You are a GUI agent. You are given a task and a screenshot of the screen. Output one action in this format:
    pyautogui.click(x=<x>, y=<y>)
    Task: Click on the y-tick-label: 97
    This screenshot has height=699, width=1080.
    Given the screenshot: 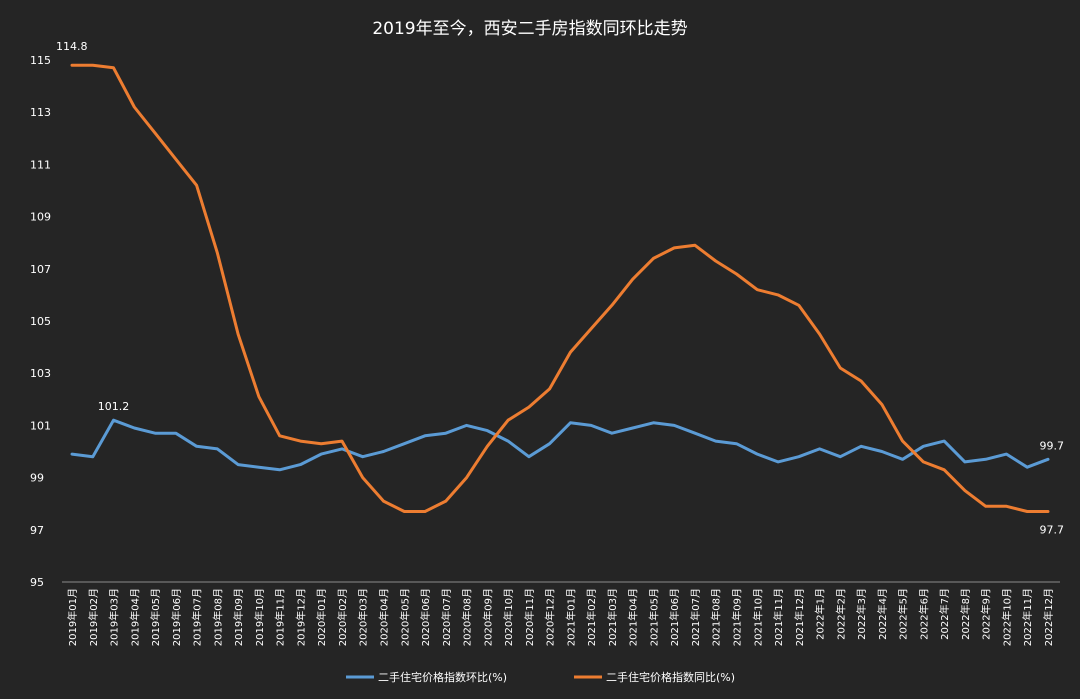 What is the action you would take?
    pyautogui.click(x=37, y=530)
    